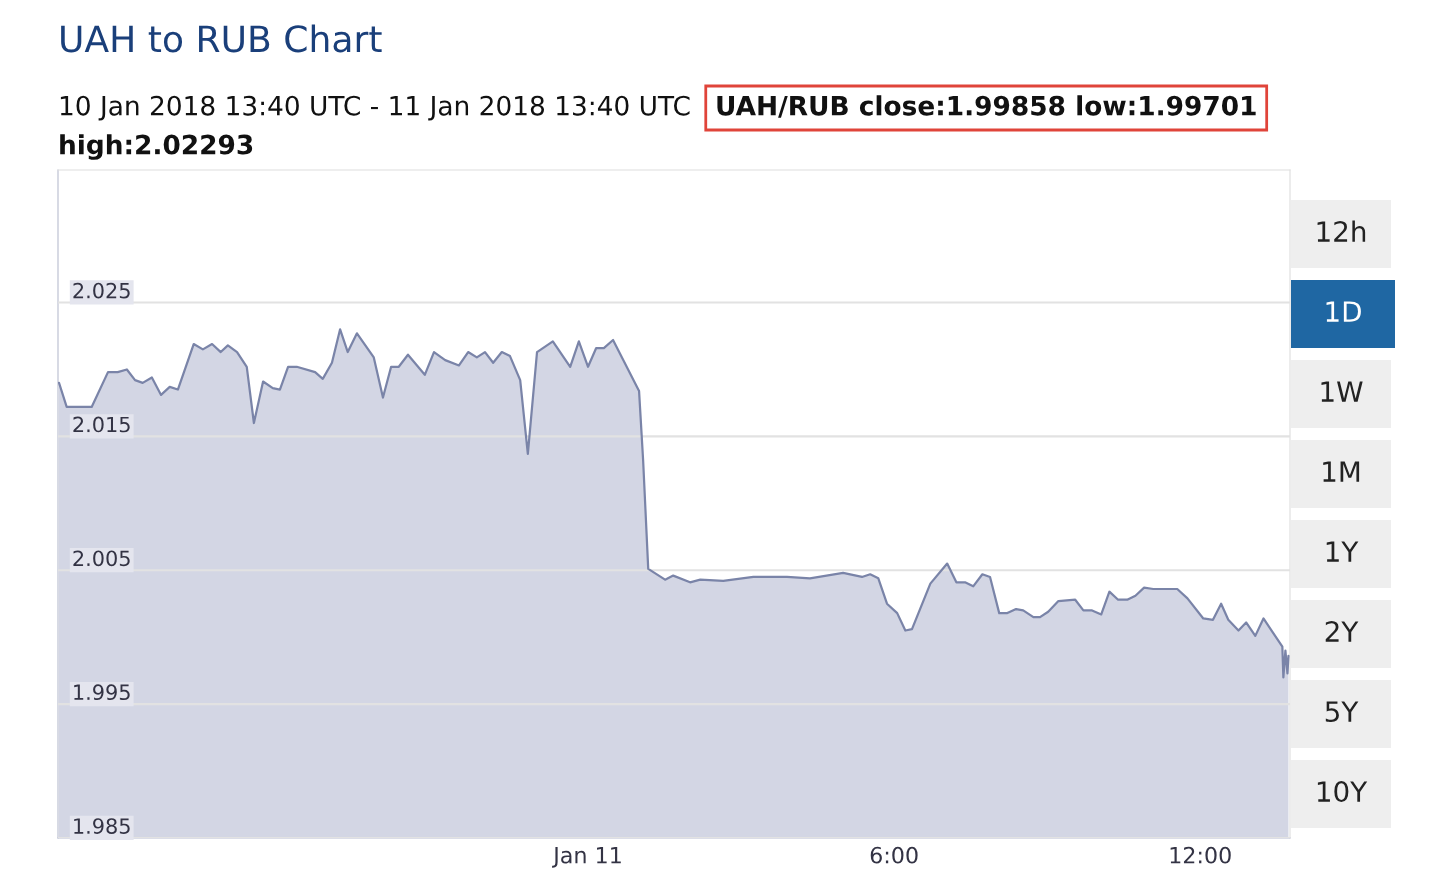  I want to click on text: 2Y, so click(1342, 631).